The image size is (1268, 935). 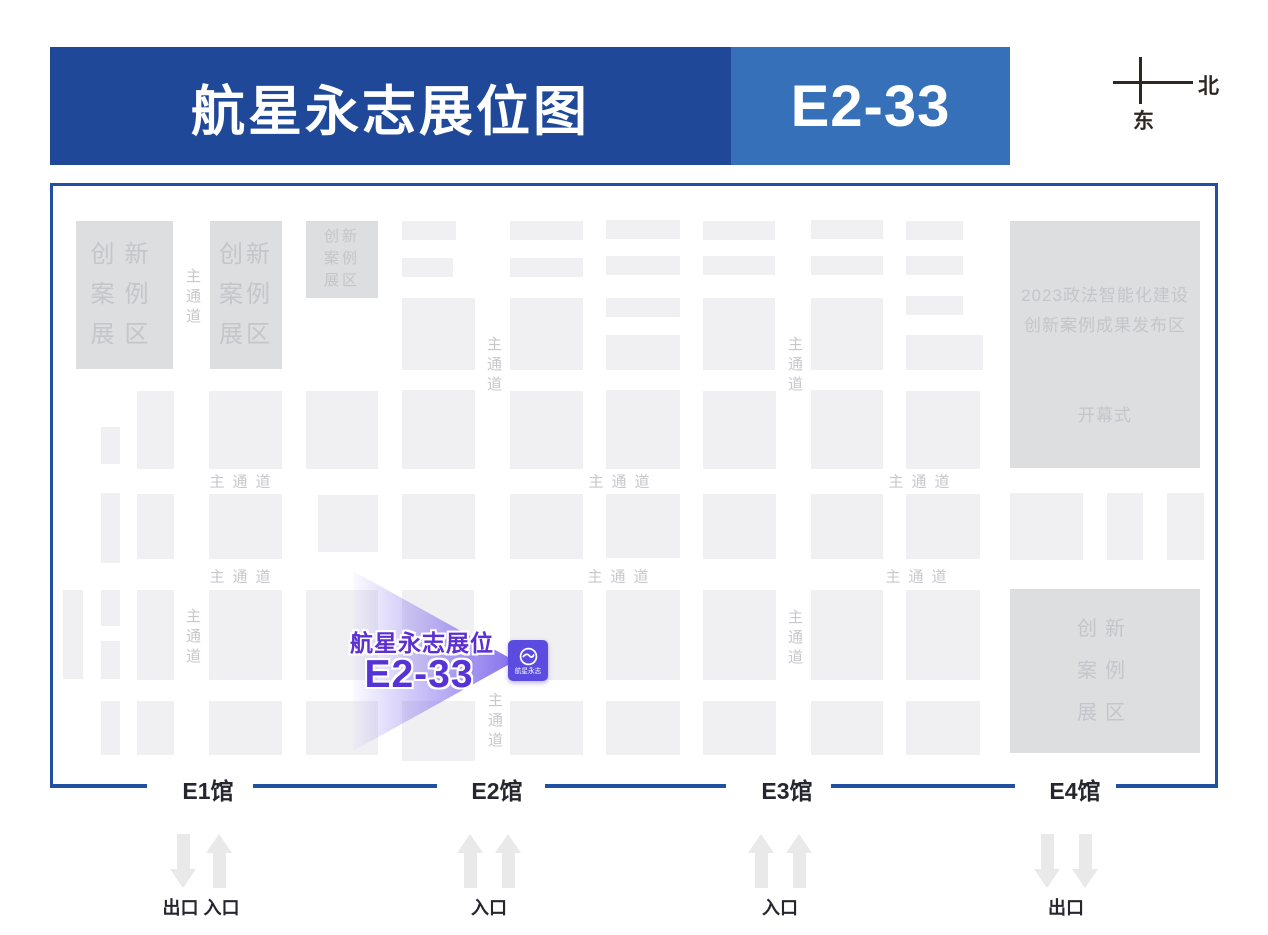 I want to click on page-title: 航星永志展位图, so click(x=390, y=111).